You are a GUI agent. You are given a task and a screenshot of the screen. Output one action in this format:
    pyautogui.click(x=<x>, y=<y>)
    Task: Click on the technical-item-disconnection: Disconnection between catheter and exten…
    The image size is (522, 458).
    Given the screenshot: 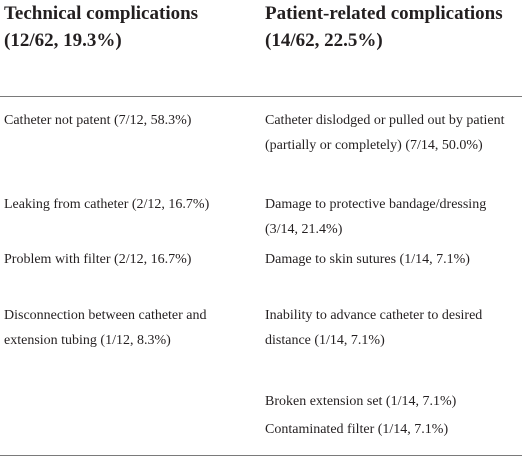 What is the action you would take?
    pyautogui.click(x=105, y=328)
    